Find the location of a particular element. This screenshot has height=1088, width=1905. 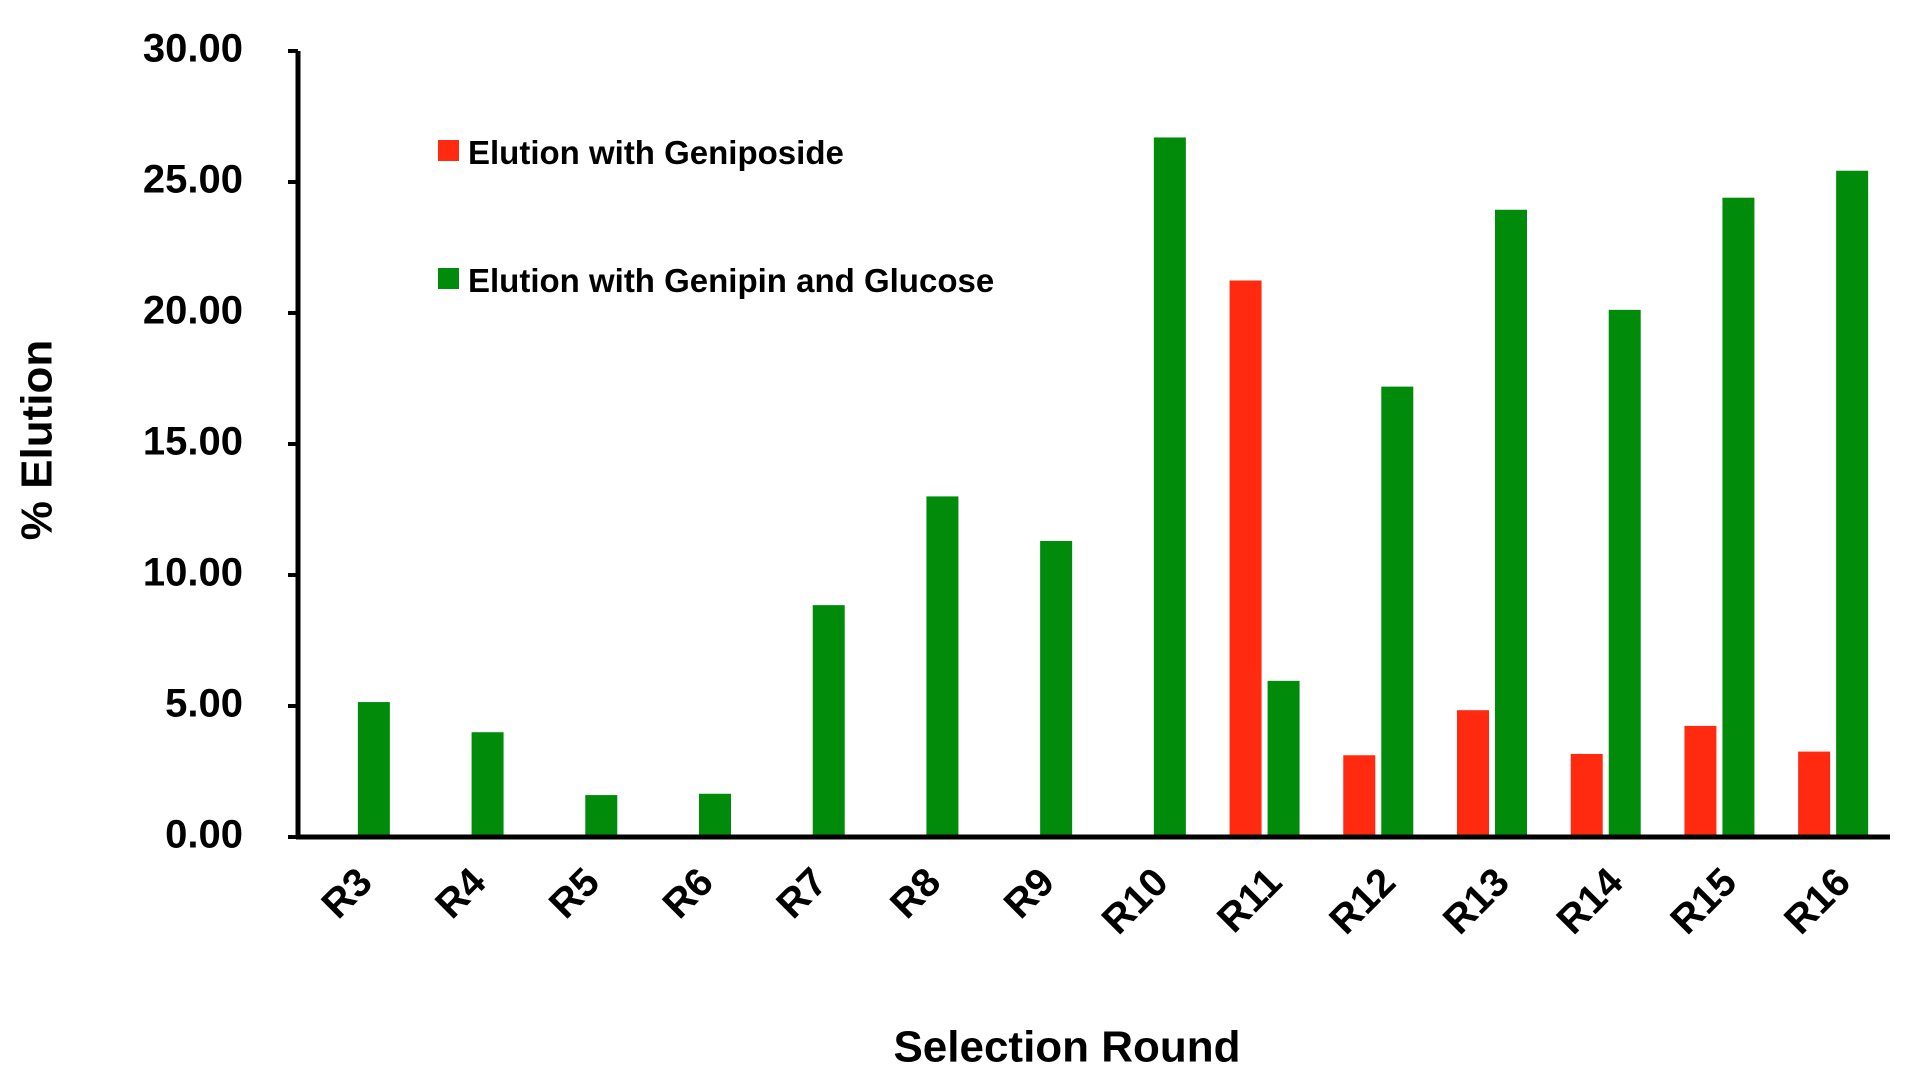

x-tick-label: R7 is located at coordinates (801, 893).